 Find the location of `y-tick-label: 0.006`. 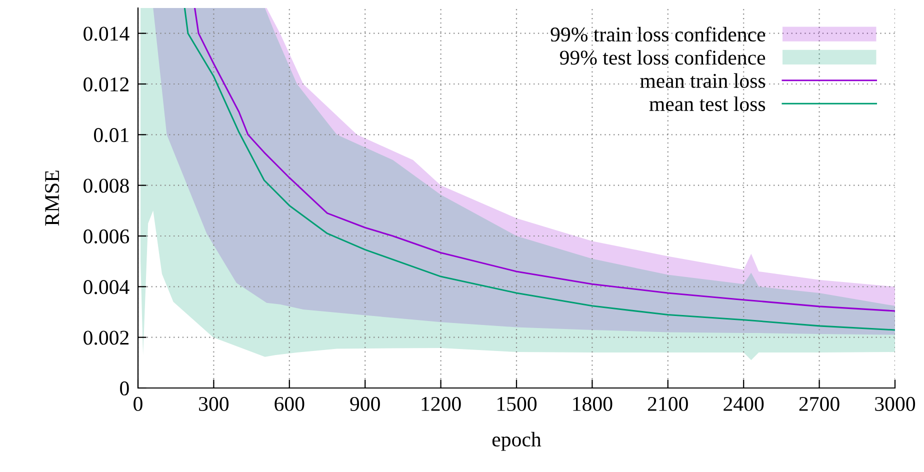

y-tick-label: 0.006 is located at coordinates (107, 236).